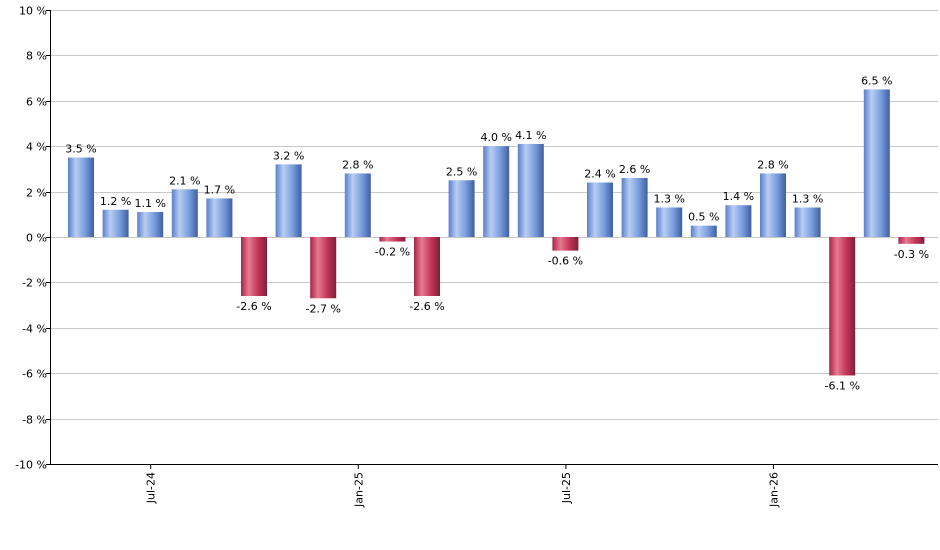  What do you see at coordinates (36, 56) in the screenshot?
I see `y-tick-label: 8 %` at bounding box center [36, 56].